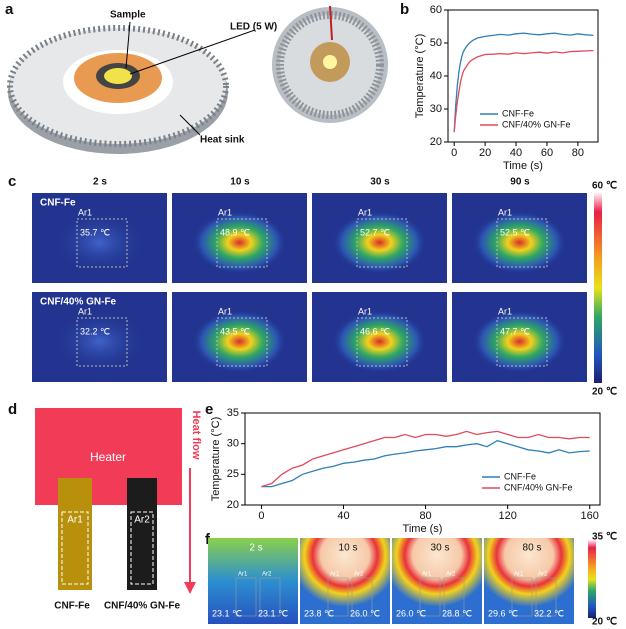 The height and width of the screenshot is (629, 626). What do you see at coordinates (365, 613) in the screenshot?
I see `temperature-label: 26.0 ℃` at bounding box center [365, 613].